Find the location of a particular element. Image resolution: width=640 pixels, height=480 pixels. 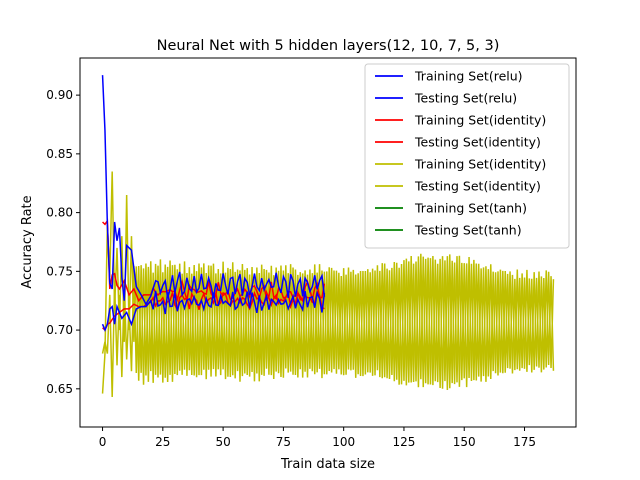

x-tick-label: 25 is located at coordinates (162, 442).